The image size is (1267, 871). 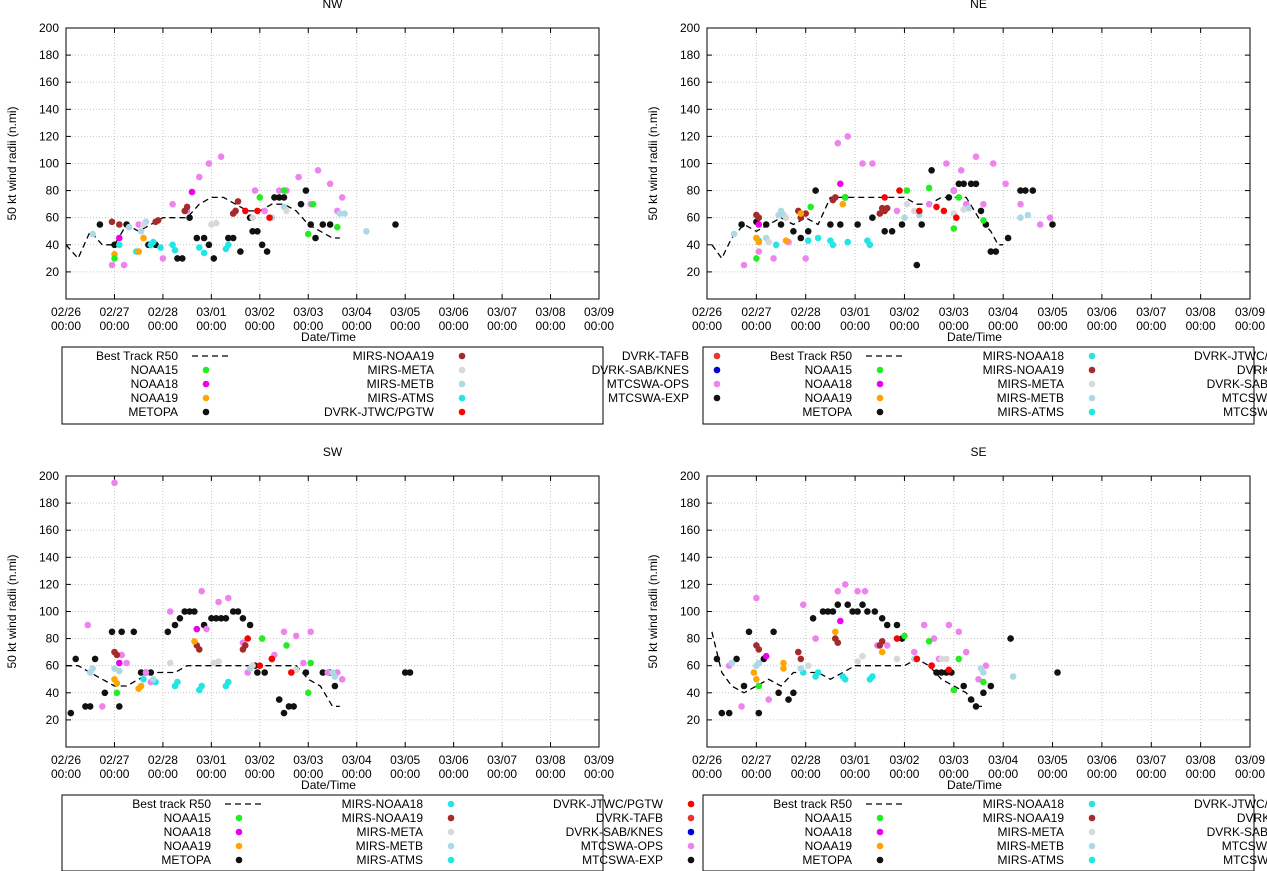 What do you see at coordinates (233, 666) in the screenshot?
I see `series-mirs-meta` at bounding box center [233, 666].